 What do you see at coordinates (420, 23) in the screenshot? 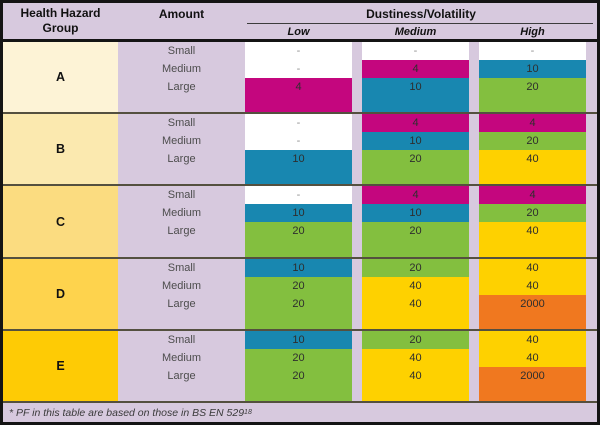
I see `dustiness-underline` at bounding box center [420, 23].